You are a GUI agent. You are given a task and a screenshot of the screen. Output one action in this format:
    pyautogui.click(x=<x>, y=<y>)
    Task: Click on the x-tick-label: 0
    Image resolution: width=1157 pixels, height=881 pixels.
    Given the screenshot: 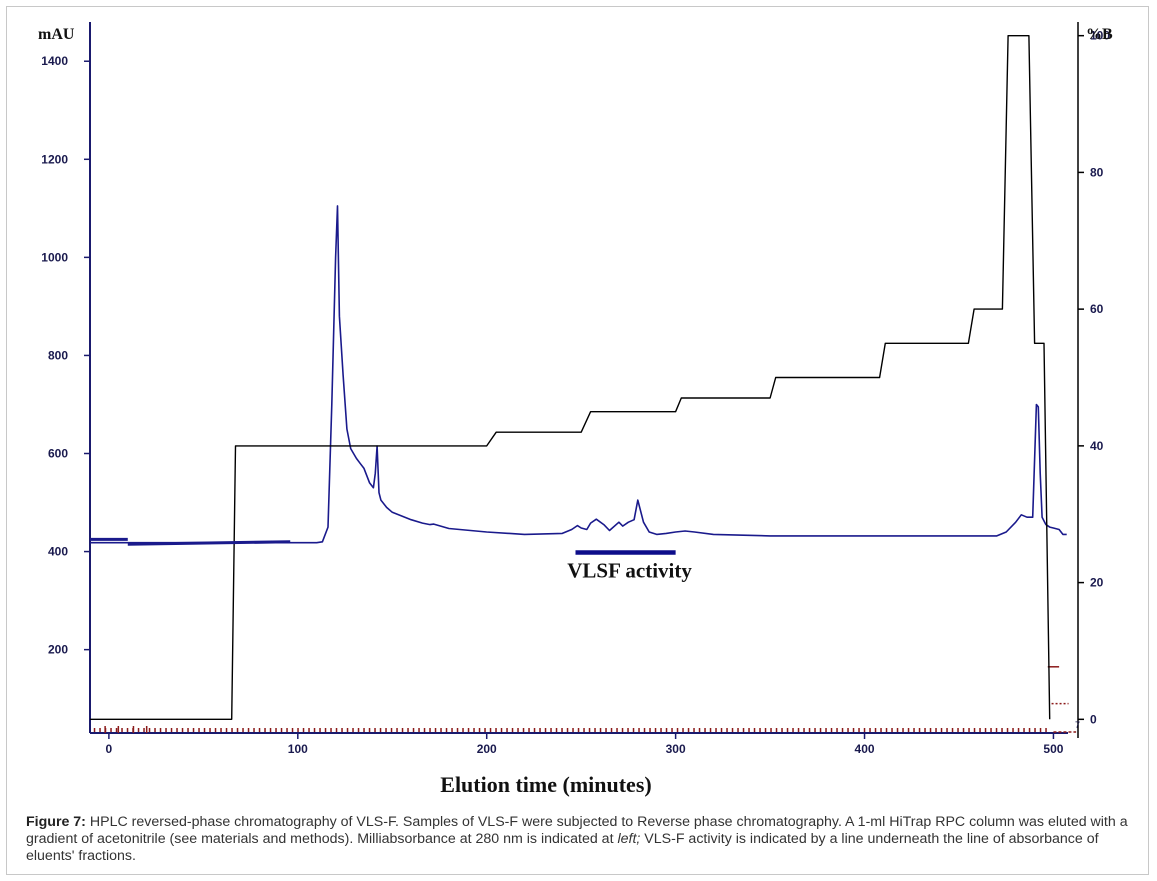 What is the action you would take?
    pyautogui.click(x=109, y=749)
    